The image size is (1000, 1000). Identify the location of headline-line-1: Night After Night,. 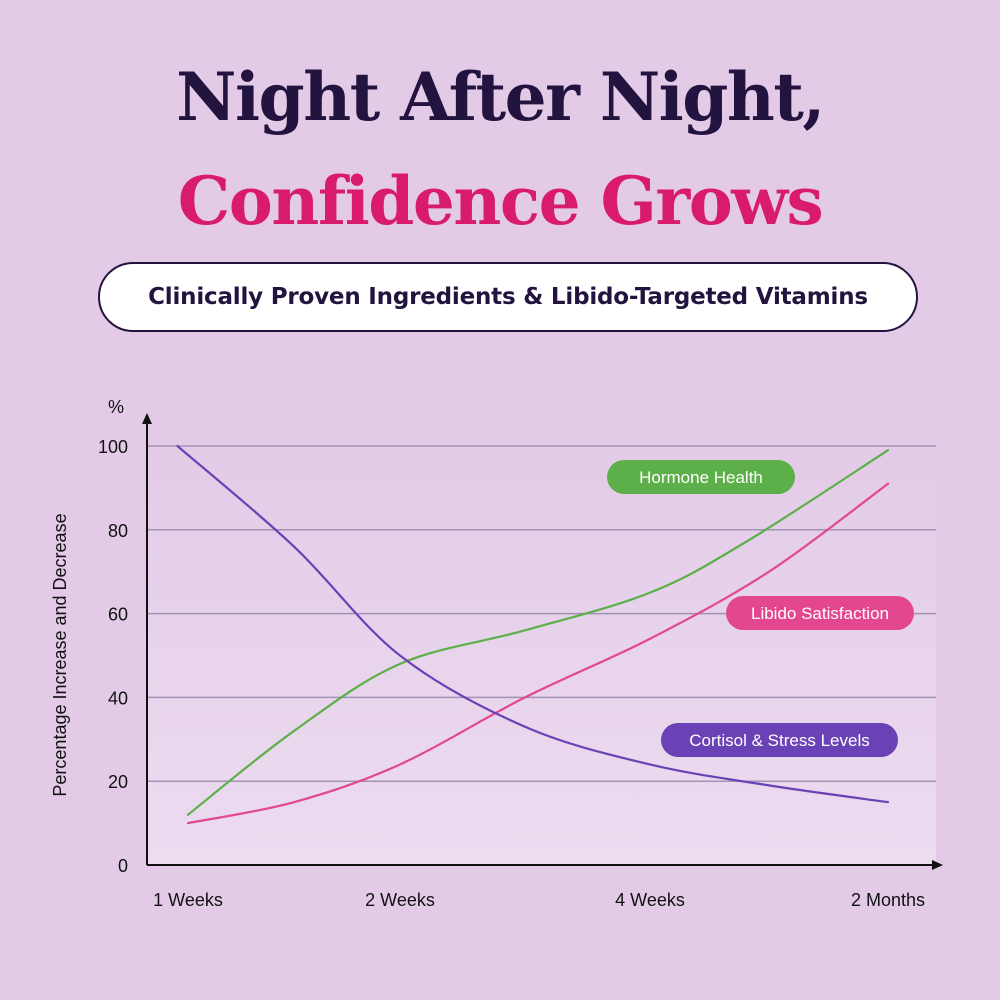
(500, 97).